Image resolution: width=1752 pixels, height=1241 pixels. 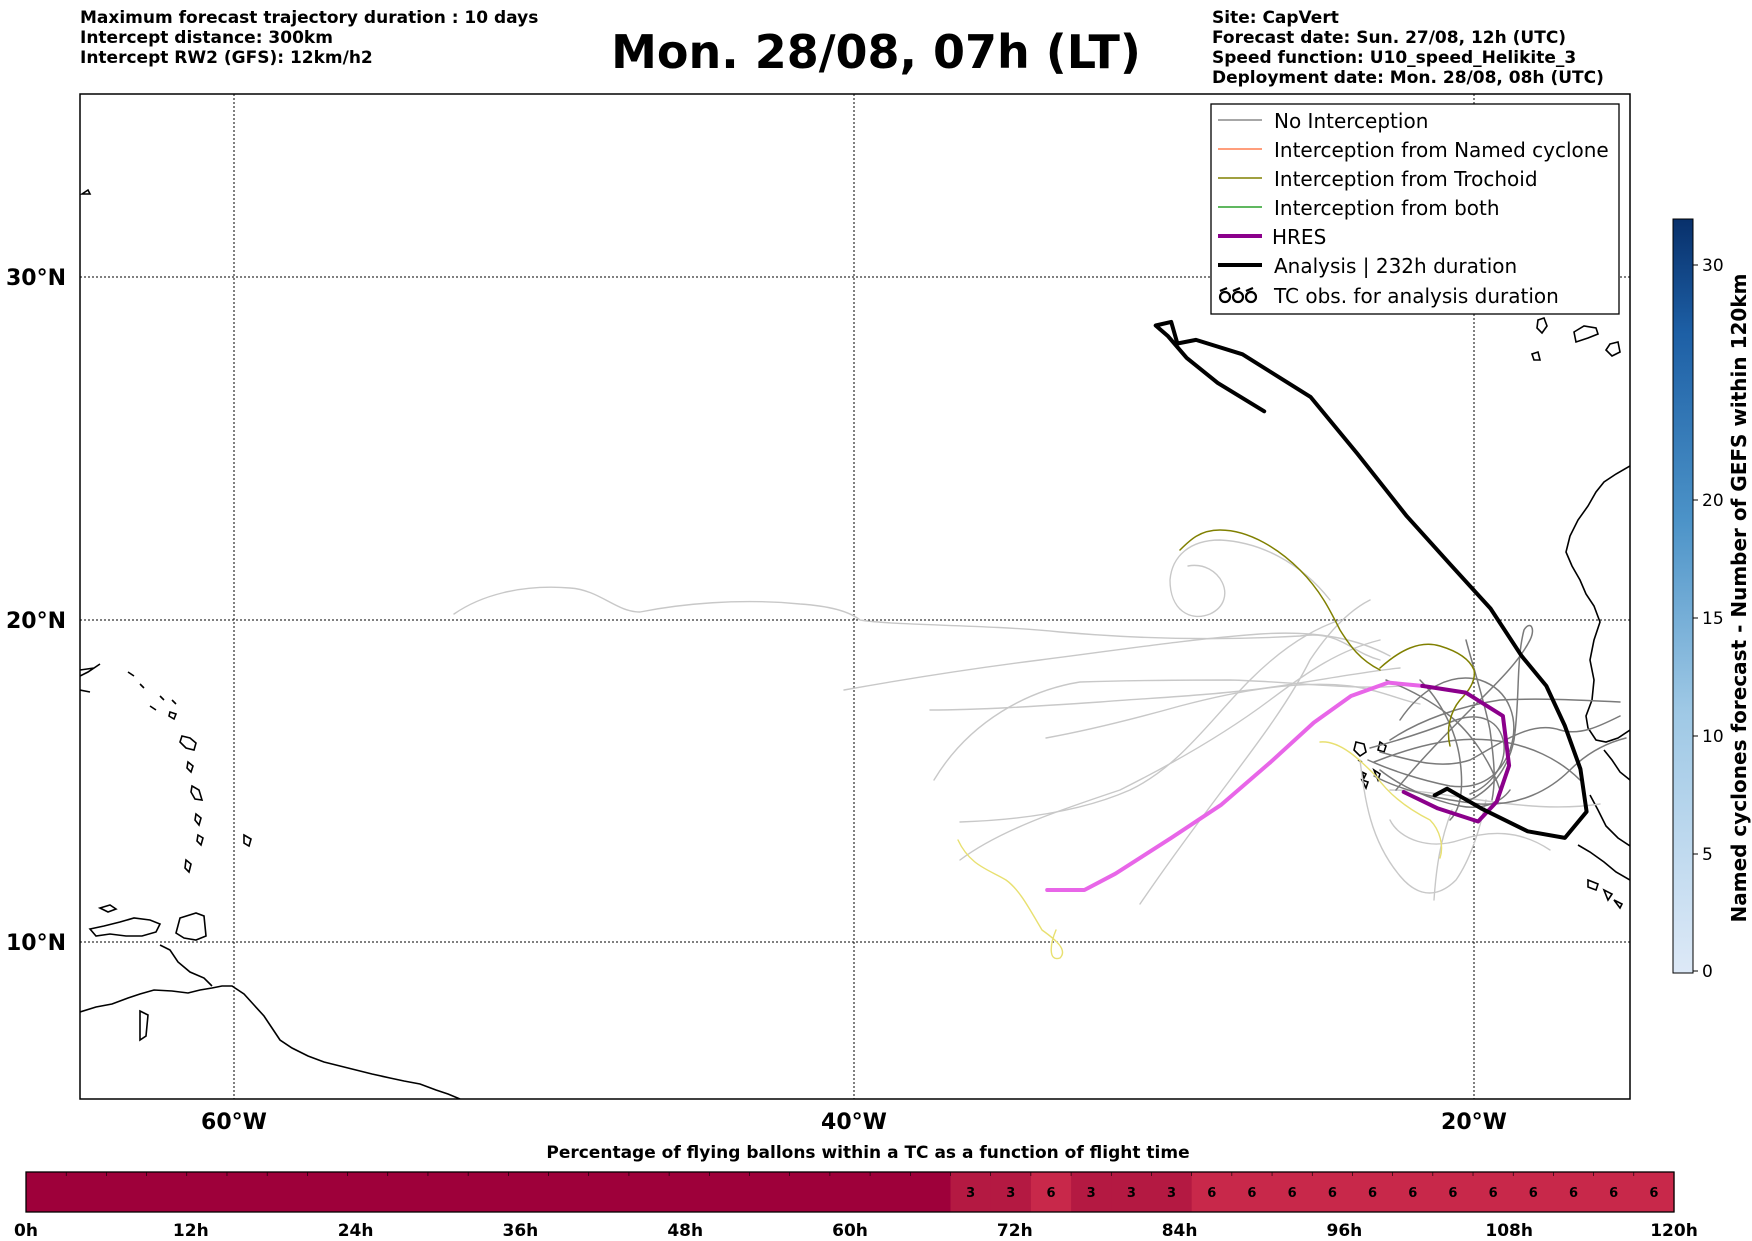 I want to click on coast-dominica, so click(x=190, y=767).